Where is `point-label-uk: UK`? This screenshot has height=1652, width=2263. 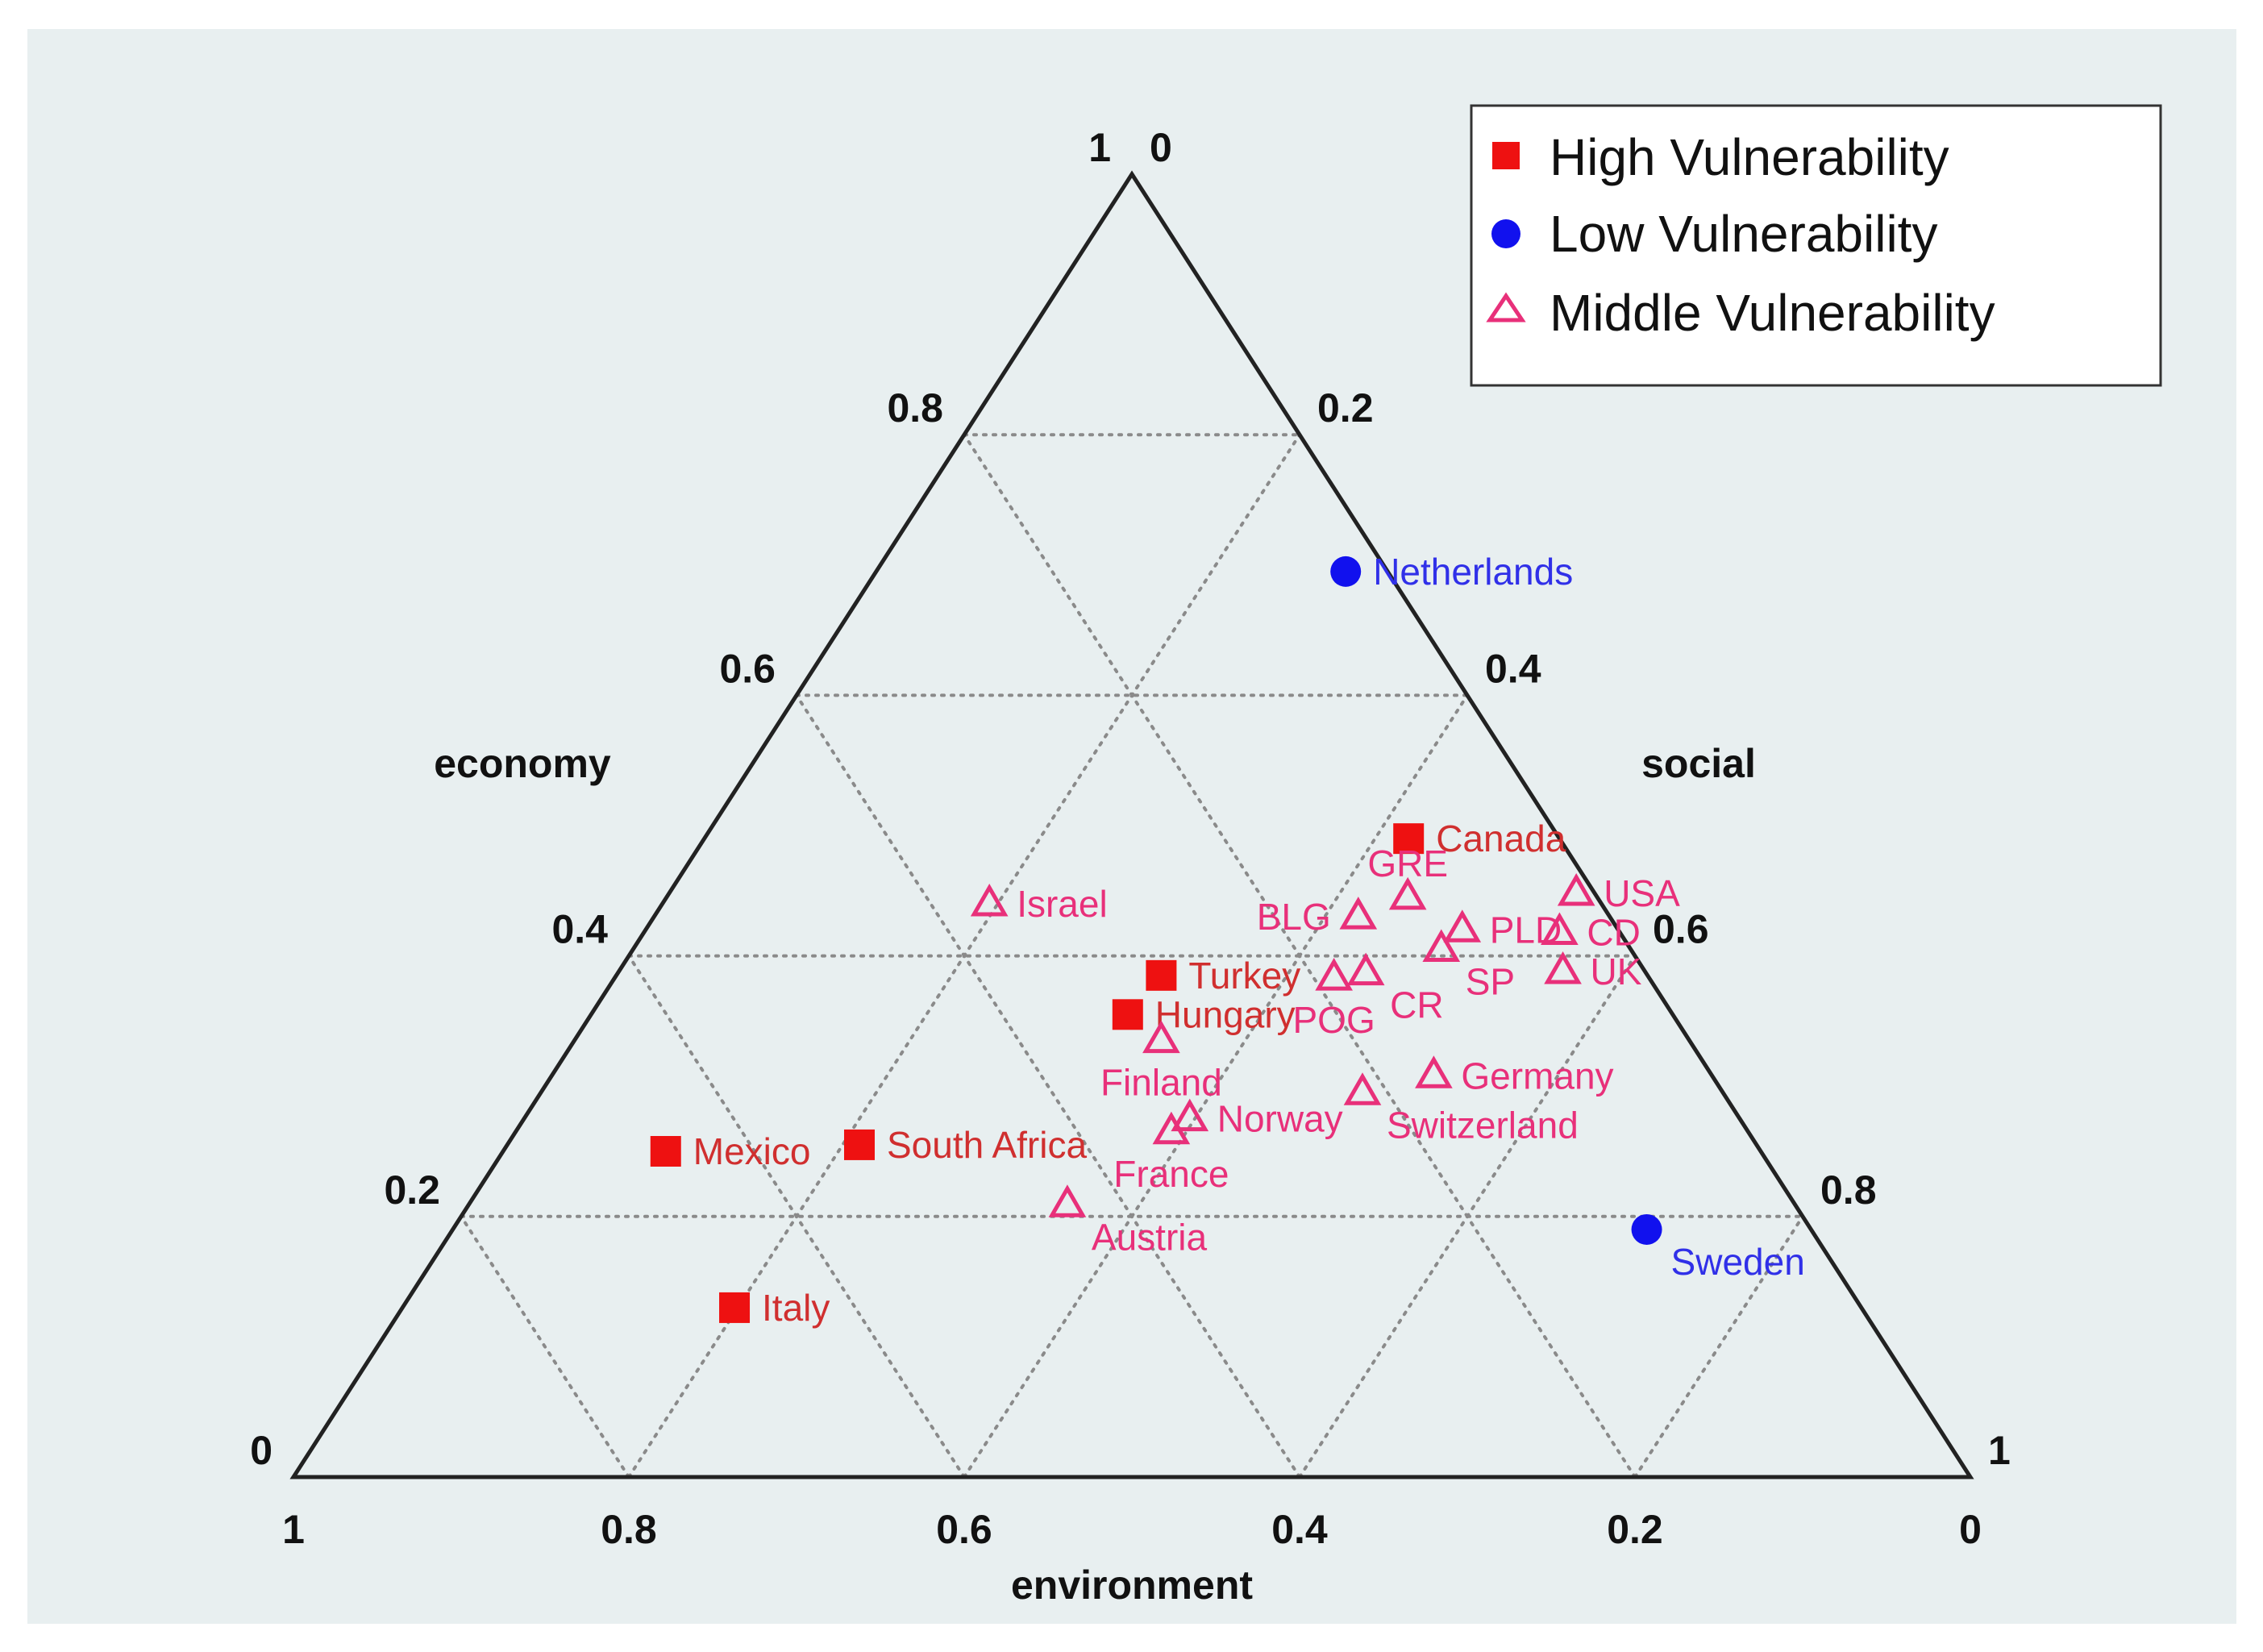 point-label-uk: UK is located at coordinates (1617, 971).